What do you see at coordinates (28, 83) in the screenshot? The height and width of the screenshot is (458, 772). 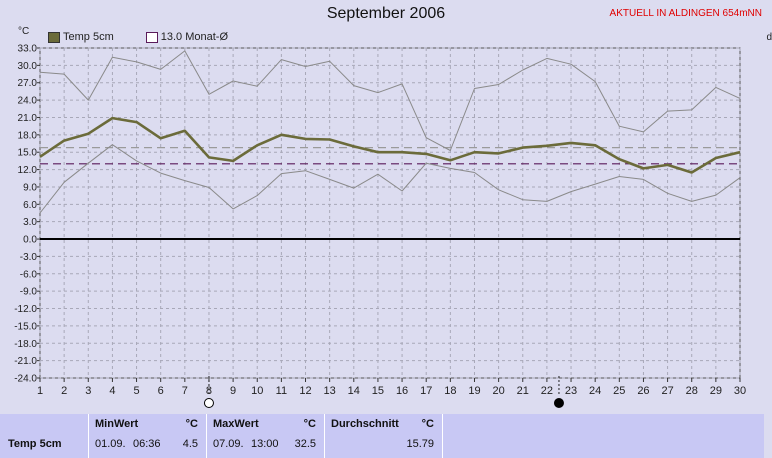 I see `y-tick-label: 27.0` at bounding box center [28, 83].